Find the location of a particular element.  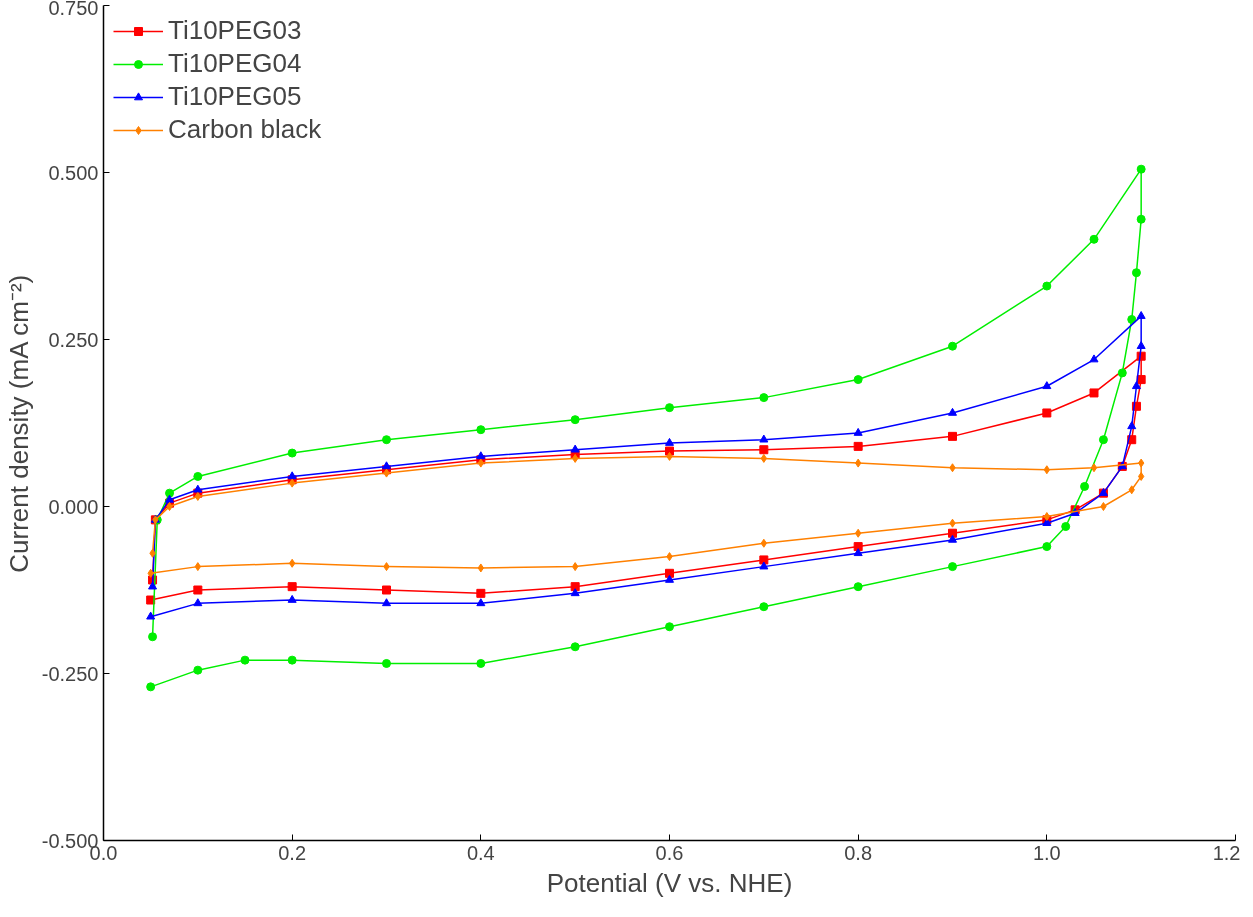

y-tick-label: 0.750 is located at coordinates (73, 9).